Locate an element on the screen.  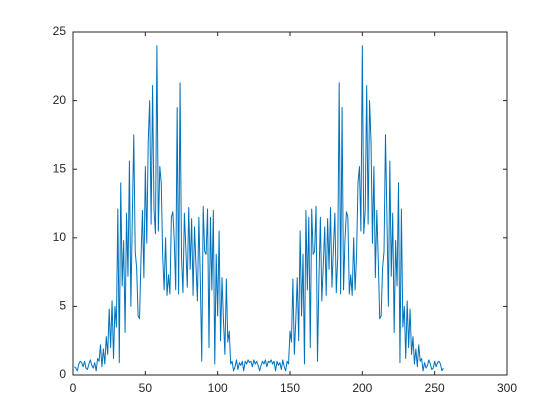
y-tick-label: 5 is located at coordinates (62, 306).